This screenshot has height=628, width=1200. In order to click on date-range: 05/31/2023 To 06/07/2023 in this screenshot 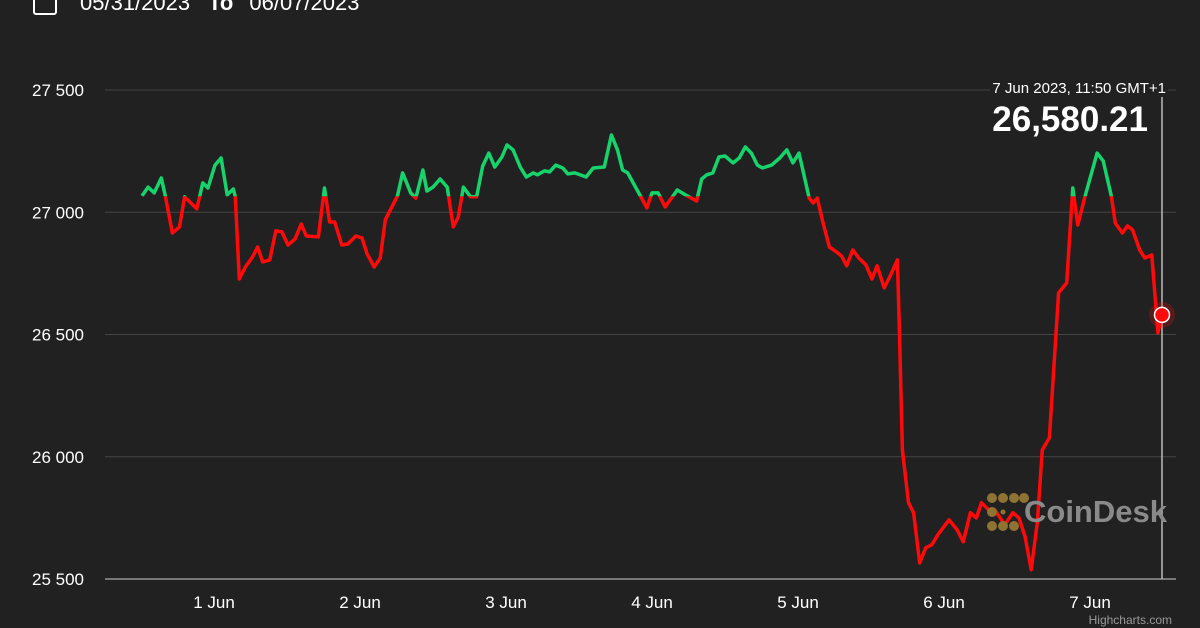, I will do `click(196, 9)`.